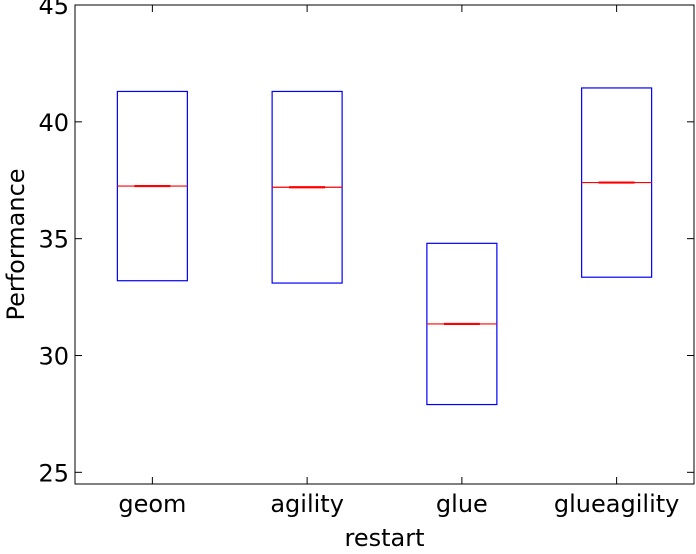  I want to click on x-tick-label: agility, so click(307, 504).